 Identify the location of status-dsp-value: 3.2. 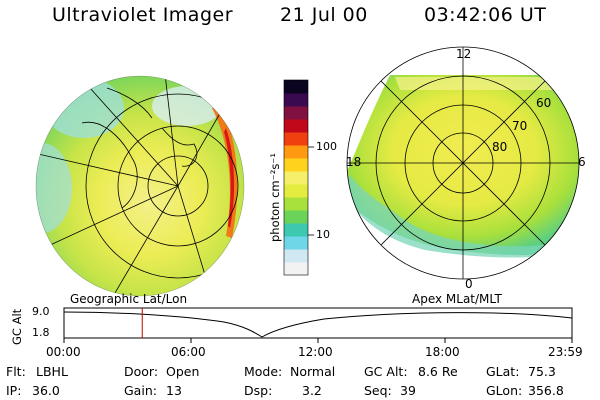
(312, 390).